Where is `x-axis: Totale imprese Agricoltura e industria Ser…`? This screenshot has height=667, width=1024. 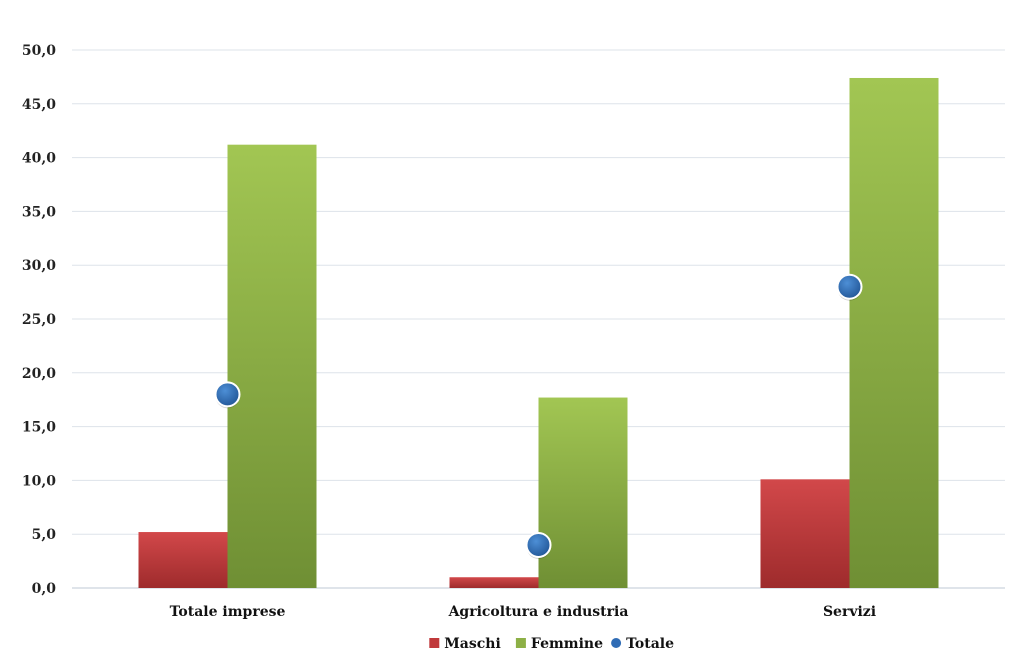 x-axis: Totale imprese Agricoltura e industria Ser… is located at coordinates (523, 612).